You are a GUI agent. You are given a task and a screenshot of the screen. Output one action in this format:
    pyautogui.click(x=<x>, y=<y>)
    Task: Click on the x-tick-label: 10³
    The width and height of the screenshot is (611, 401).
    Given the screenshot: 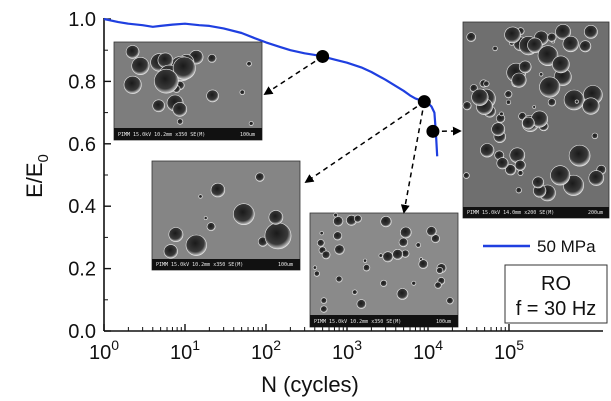 What is the action you would take?
    pyautogui.click(x=347, y=350)
    